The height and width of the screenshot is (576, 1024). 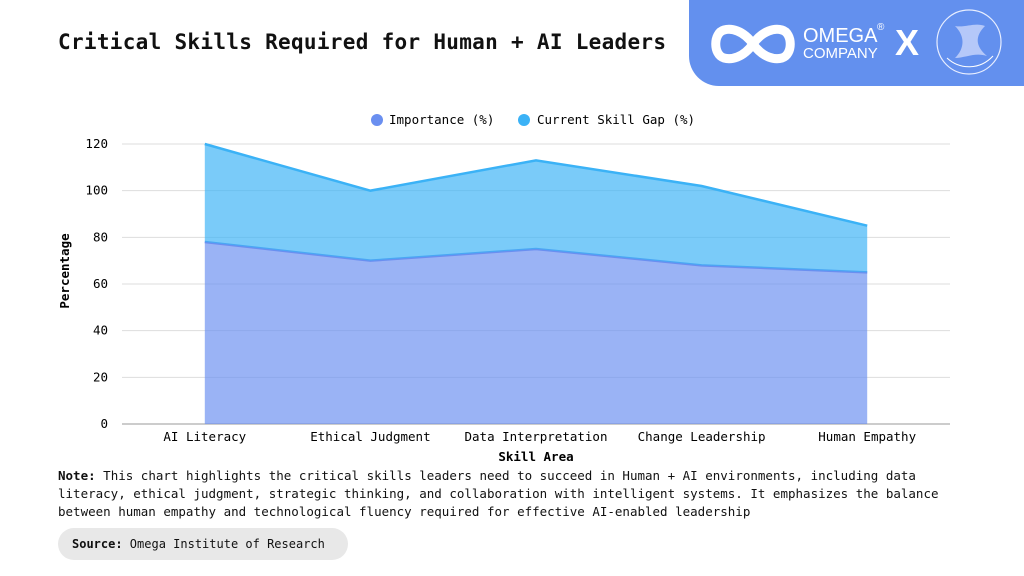 What do you see at coordinates (64, 271) in the screenshot?
I see `y-axis-label: Percentage` at bounding box center [64, 271].